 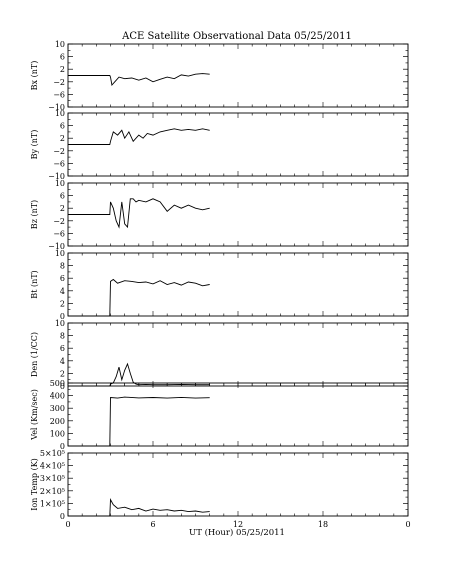 I want to click on y-tick-label: 3×10⁵, so click(x=52, y=478).